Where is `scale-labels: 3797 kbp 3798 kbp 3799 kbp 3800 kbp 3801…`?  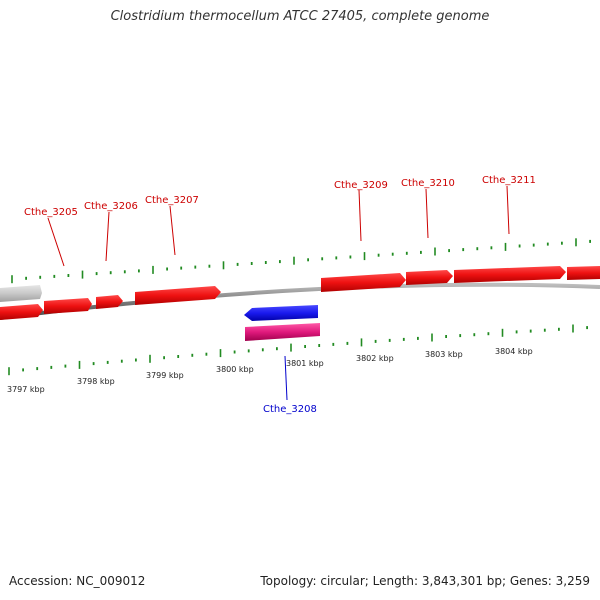 scale-labels: 3797 kbp 3798 kbp 3799 kbp 3800 kbp 3801… is located at coordinates (270, 370).